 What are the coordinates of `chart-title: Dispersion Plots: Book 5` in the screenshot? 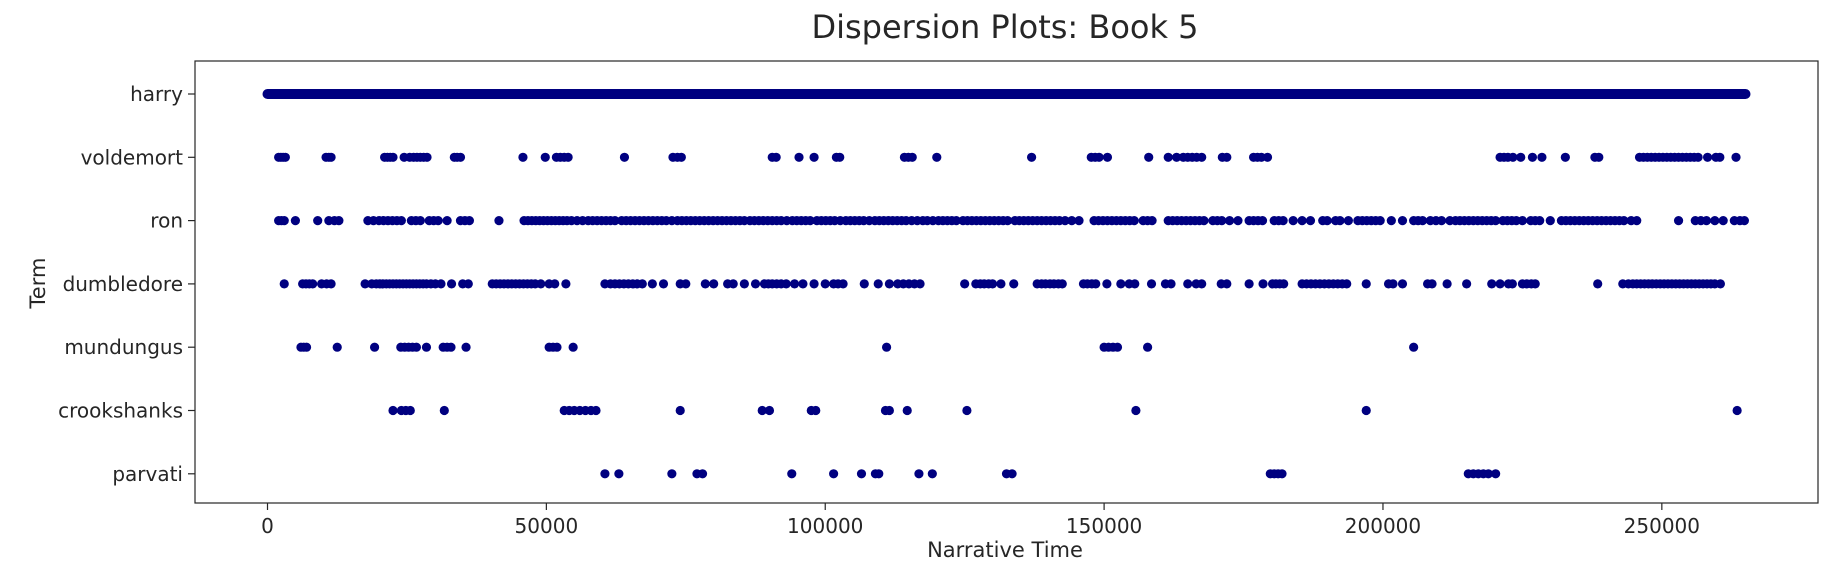 It's located at (1004, 27).